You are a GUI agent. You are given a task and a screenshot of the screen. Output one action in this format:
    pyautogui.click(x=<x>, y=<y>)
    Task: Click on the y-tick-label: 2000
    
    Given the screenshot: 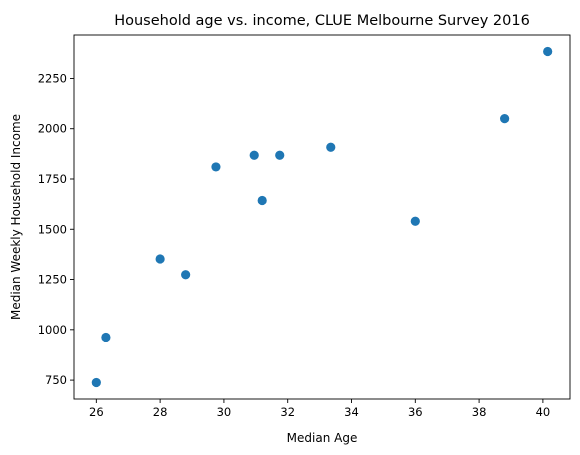 What is the action you would take?
    pyautogui.click(x=52, y=129)
    